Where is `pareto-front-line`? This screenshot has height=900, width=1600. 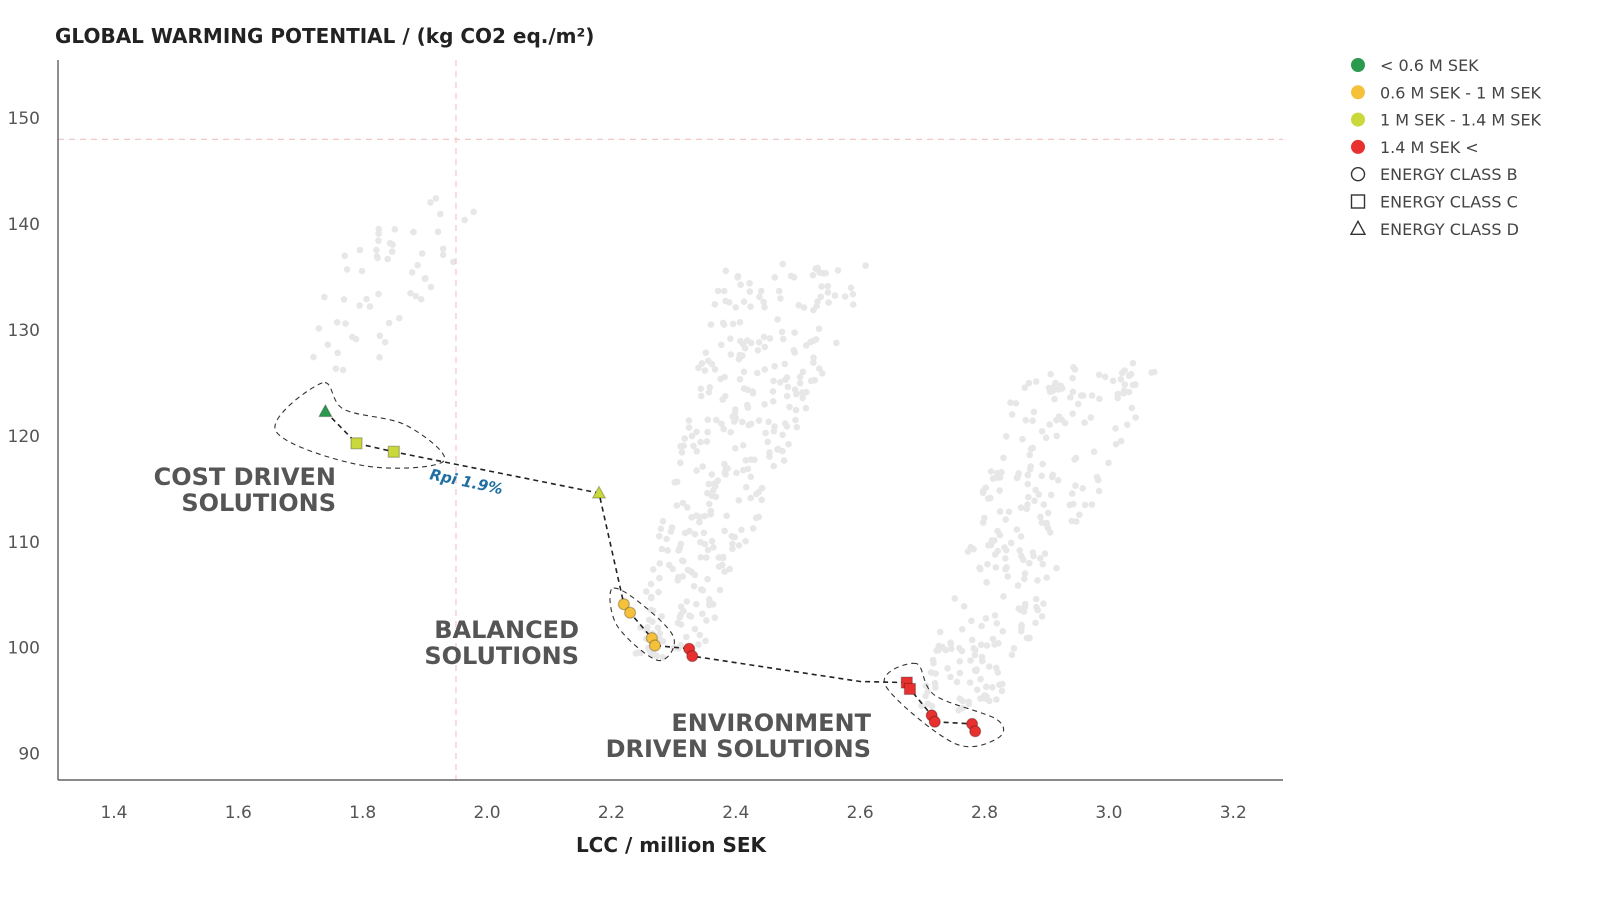
pareto-front-line is located at coordinates (650, 571).